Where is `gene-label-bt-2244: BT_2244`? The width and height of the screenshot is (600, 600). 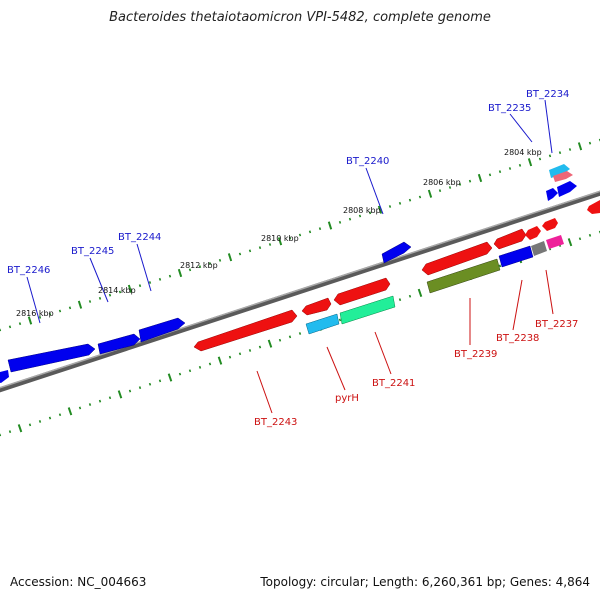 gene-label-bt-2244: BT_2244 is located at coordinates (139, 237).